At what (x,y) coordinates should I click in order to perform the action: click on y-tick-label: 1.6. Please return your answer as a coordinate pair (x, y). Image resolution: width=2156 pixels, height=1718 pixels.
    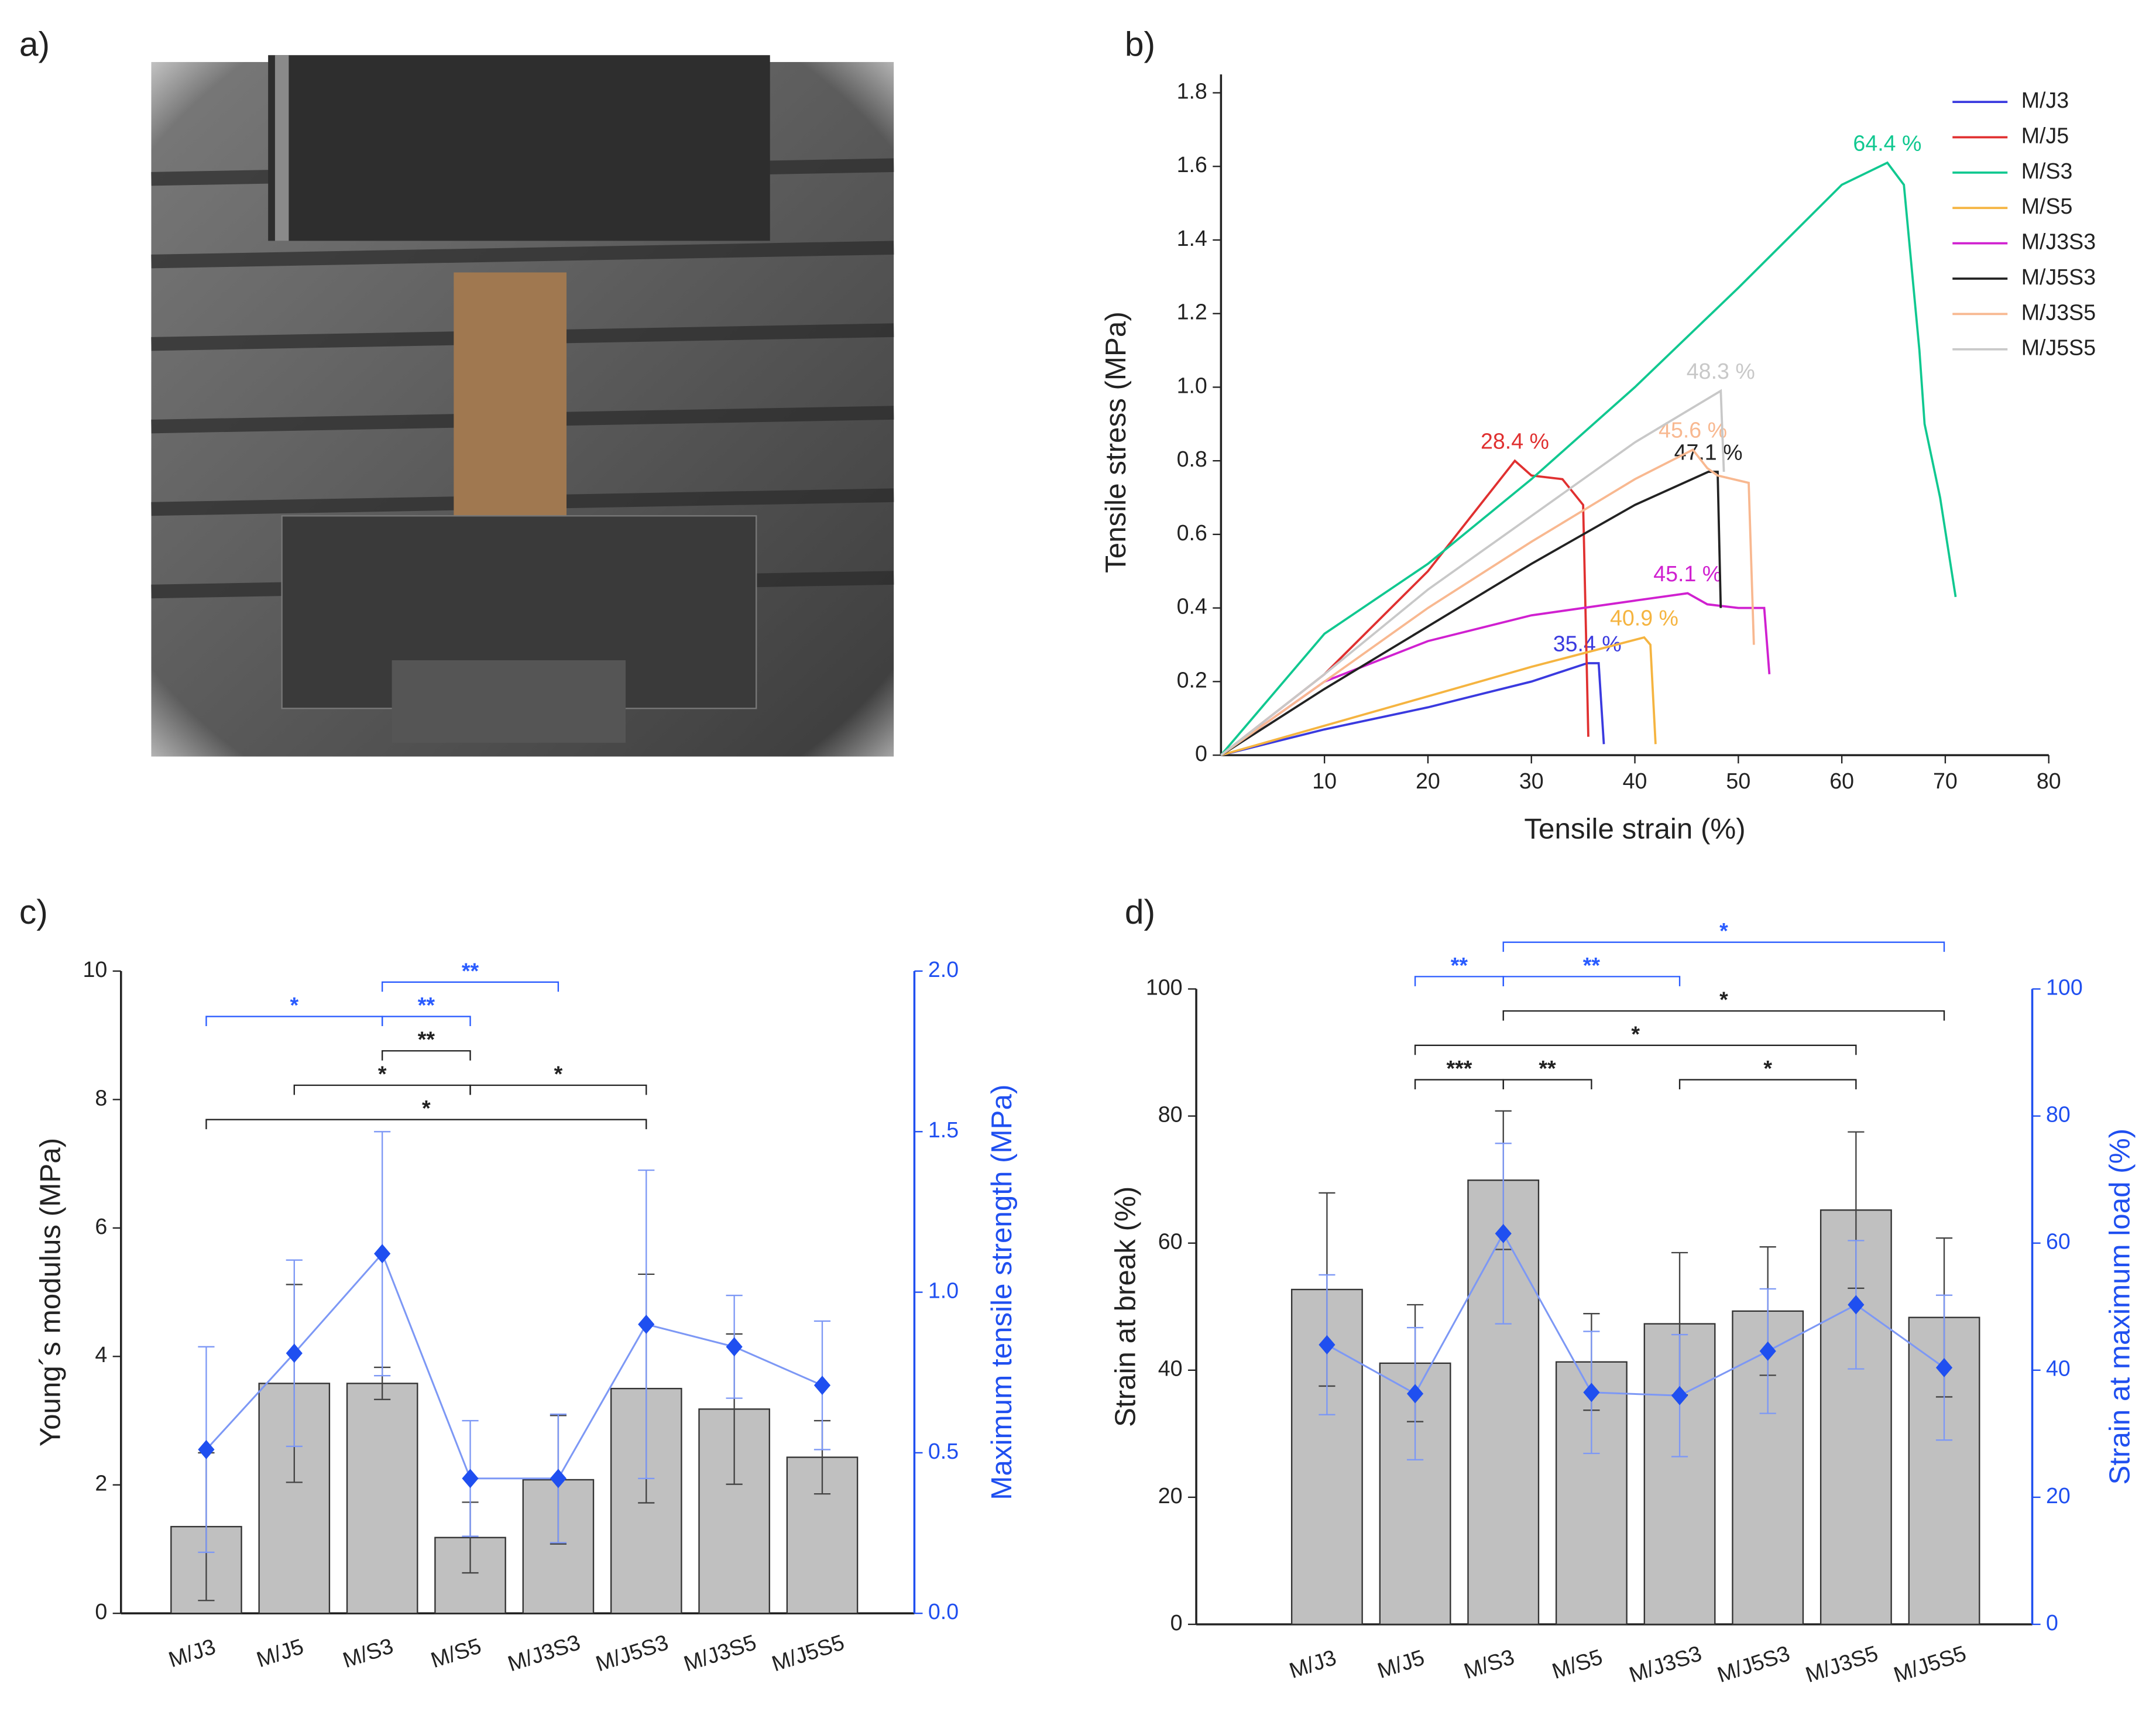
    Looking at the image, I should click on (1192, 164).